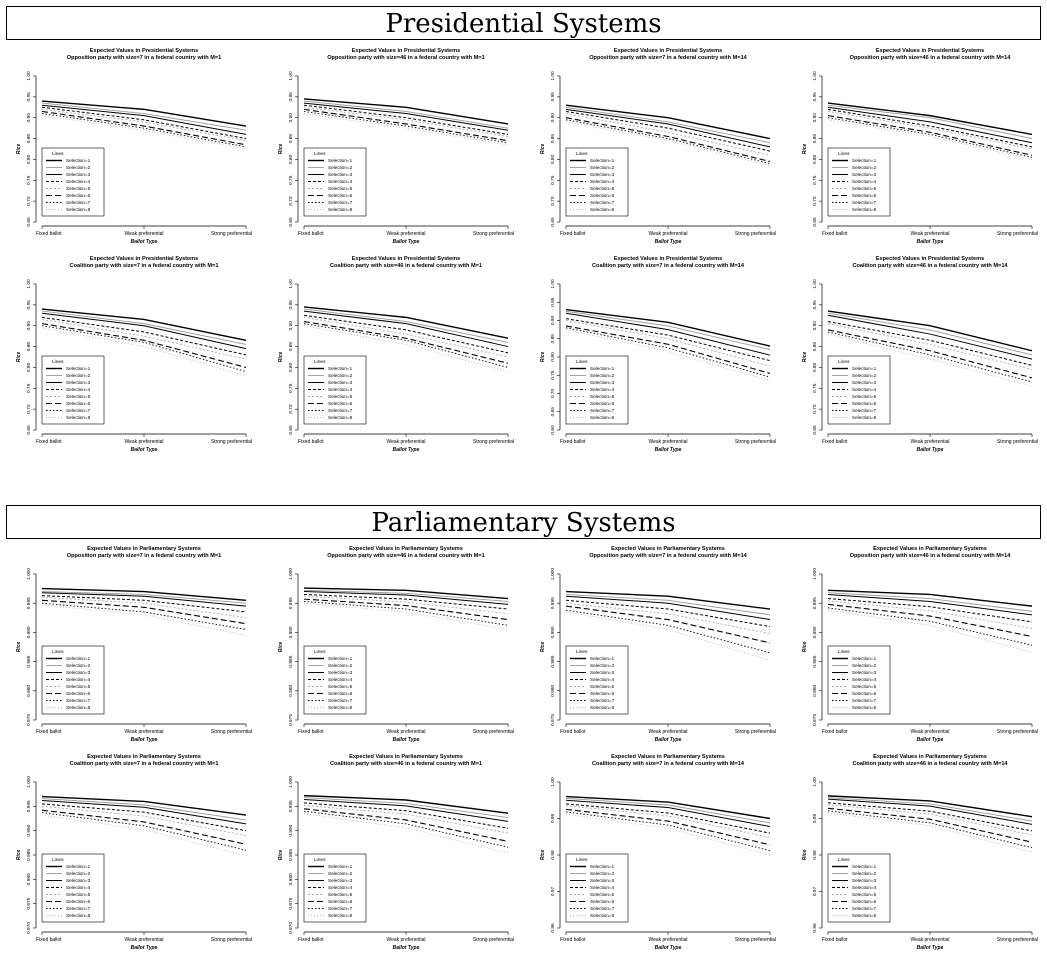 The height and width of the screenshot is (960, 1047). Describe the element at coordinates (29, 690) in the screenshot. I see `y-tick-label: 0.980` at that location.